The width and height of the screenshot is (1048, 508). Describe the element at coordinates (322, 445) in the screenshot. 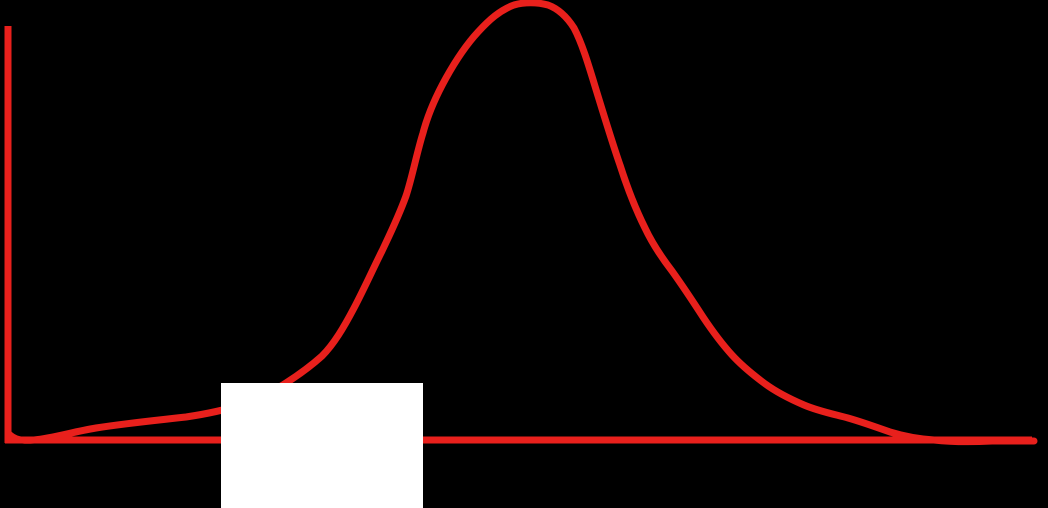

I see `occlusion-rectangle` at that location.